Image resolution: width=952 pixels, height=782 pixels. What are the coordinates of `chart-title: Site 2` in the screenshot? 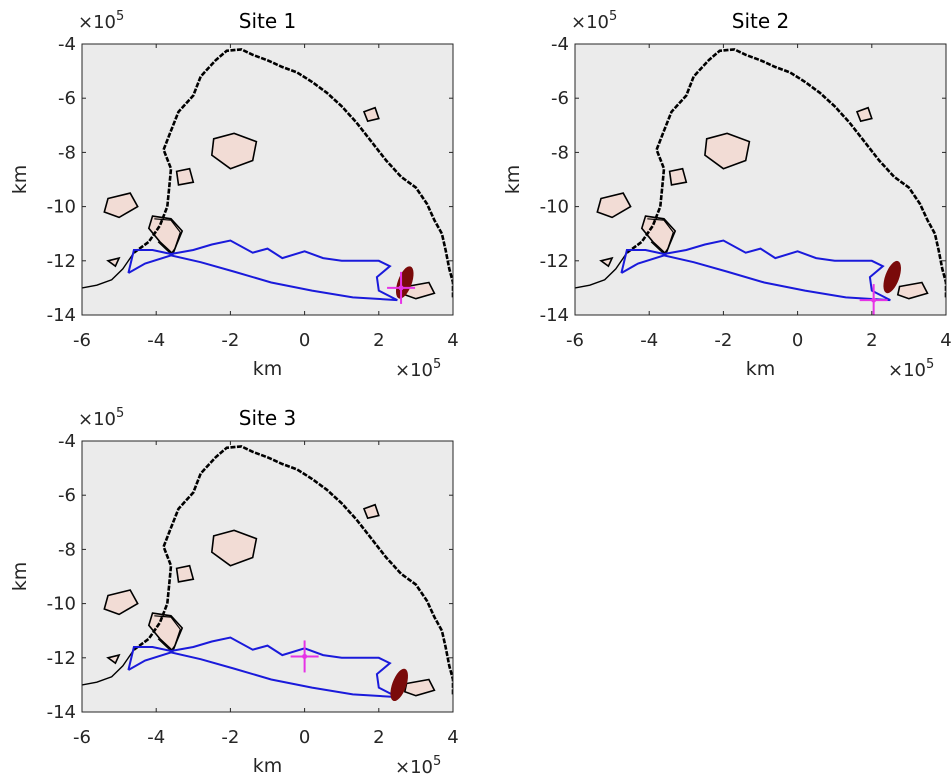 It's located at (760, 21).